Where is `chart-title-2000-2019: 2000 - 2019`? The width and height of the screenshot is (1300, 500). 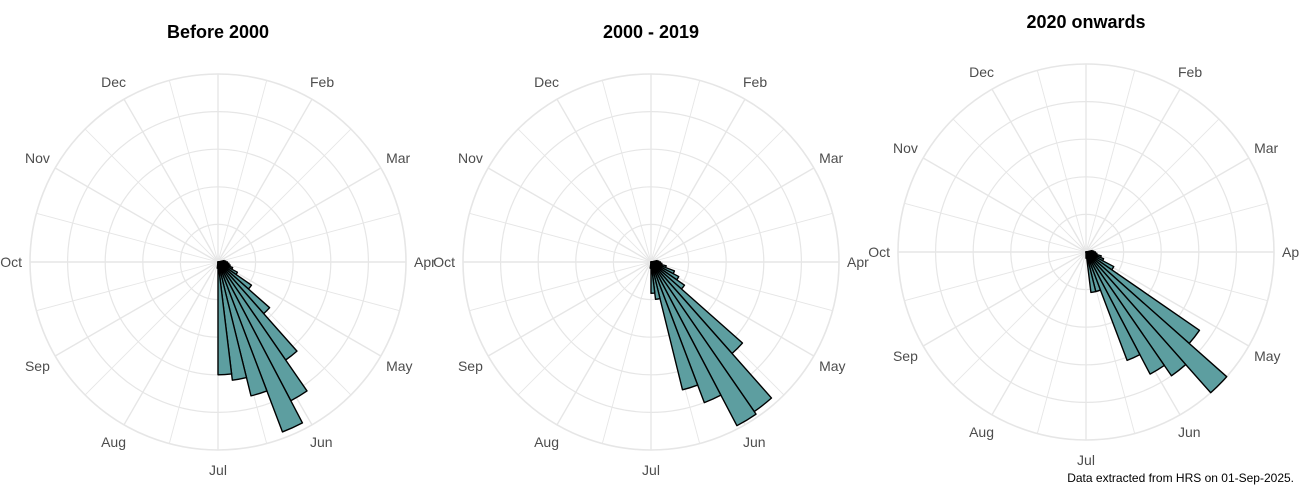
chart-title-2000-2019: 2000 - 2019 is located at coordinates (651, 32).